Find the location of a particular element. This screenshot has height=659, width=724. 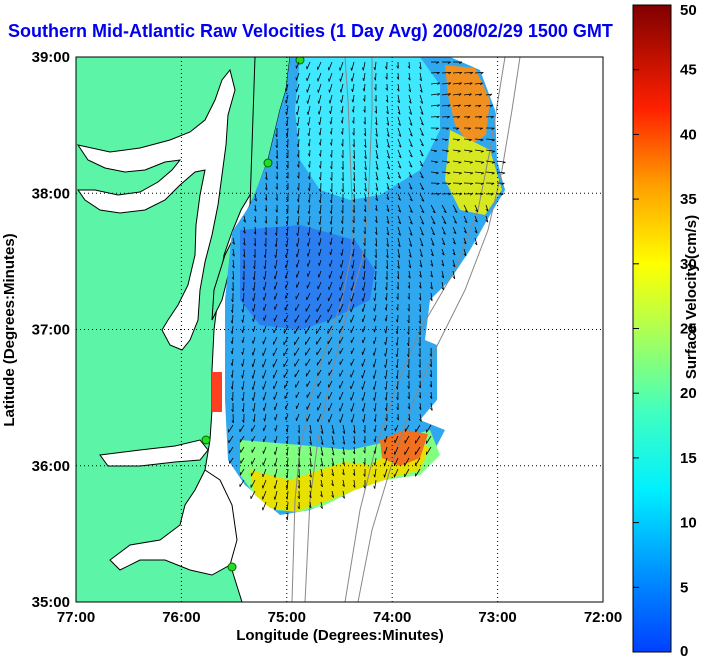

site-marker is located at coordinates (300, 61).